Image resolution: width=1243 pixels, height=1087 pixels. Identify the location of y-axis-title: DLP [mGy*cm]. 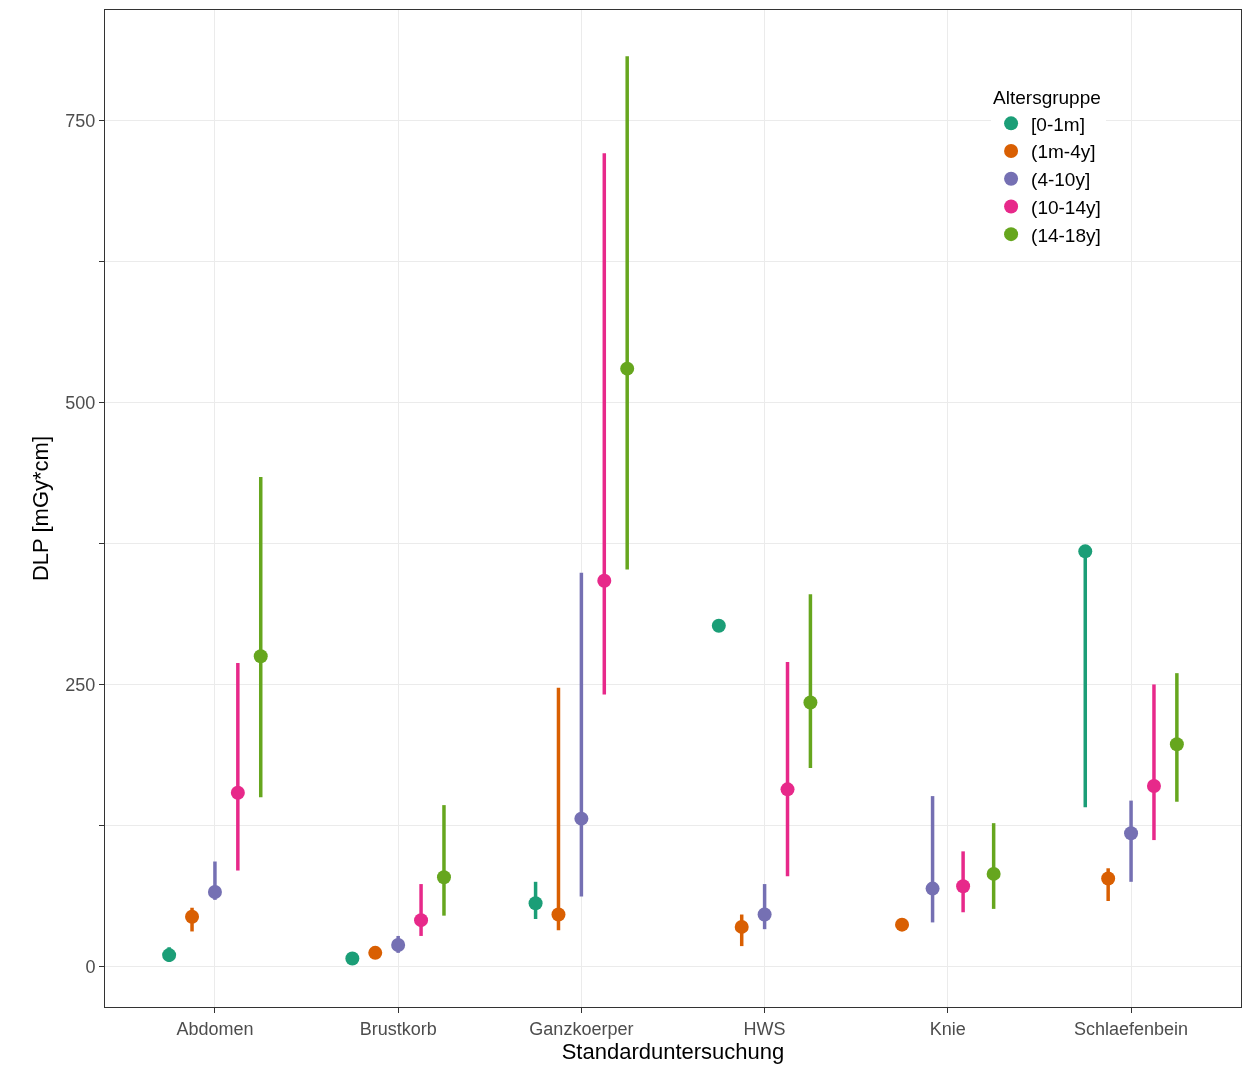
(41, 508).